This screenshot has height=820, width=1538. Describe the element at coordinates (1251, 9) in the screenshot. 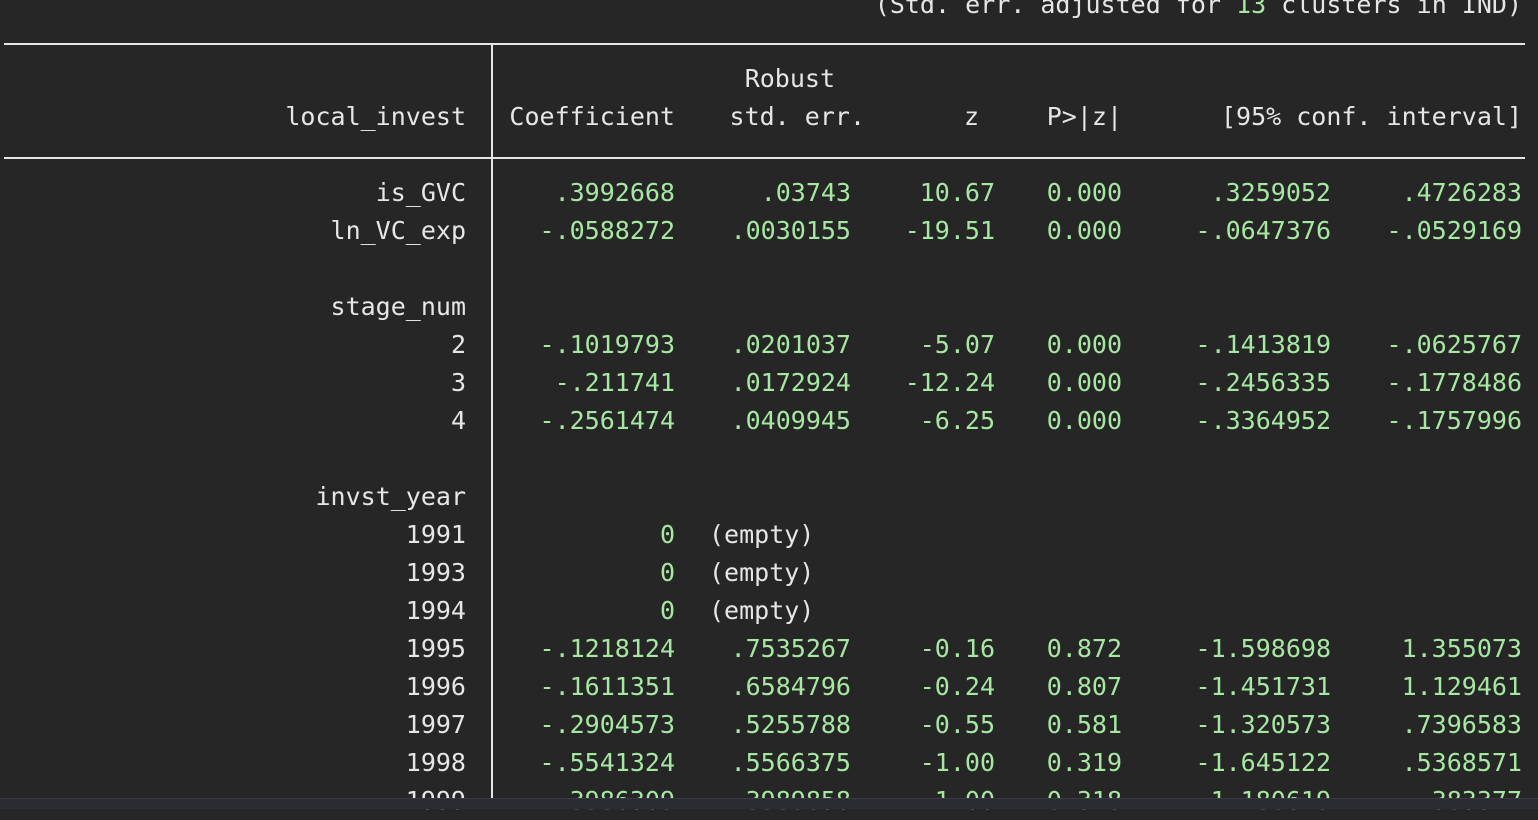

I see `cluster-count: 13` at that location.